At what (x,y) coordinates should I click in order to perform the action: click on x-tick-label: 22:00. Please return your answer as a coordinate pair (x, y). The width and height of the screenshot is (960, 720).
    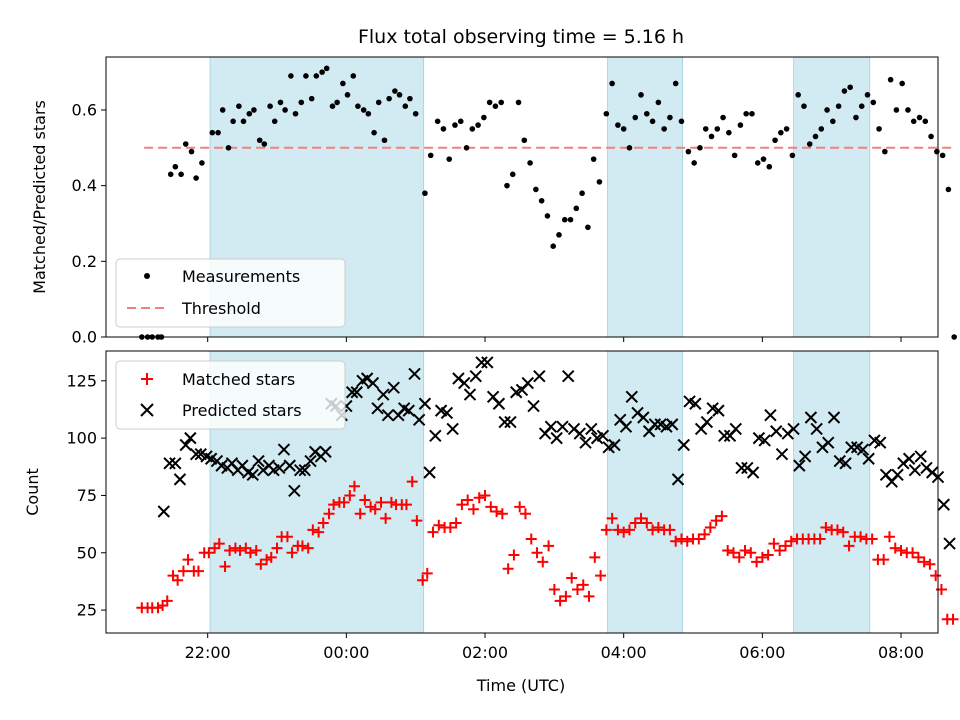
    Looking at the image, I should click on (208, 652).